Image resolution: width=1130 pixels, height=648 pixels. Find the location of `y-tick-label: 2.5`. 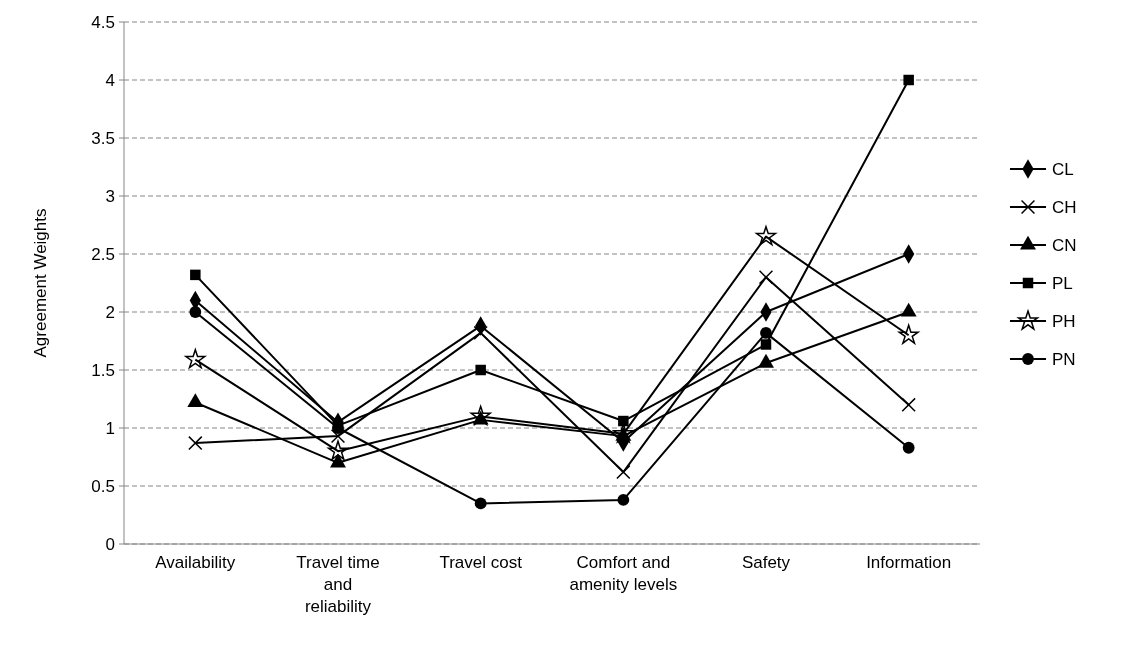

y-tick-label: 2.5 is located at coordinates (103, 254).